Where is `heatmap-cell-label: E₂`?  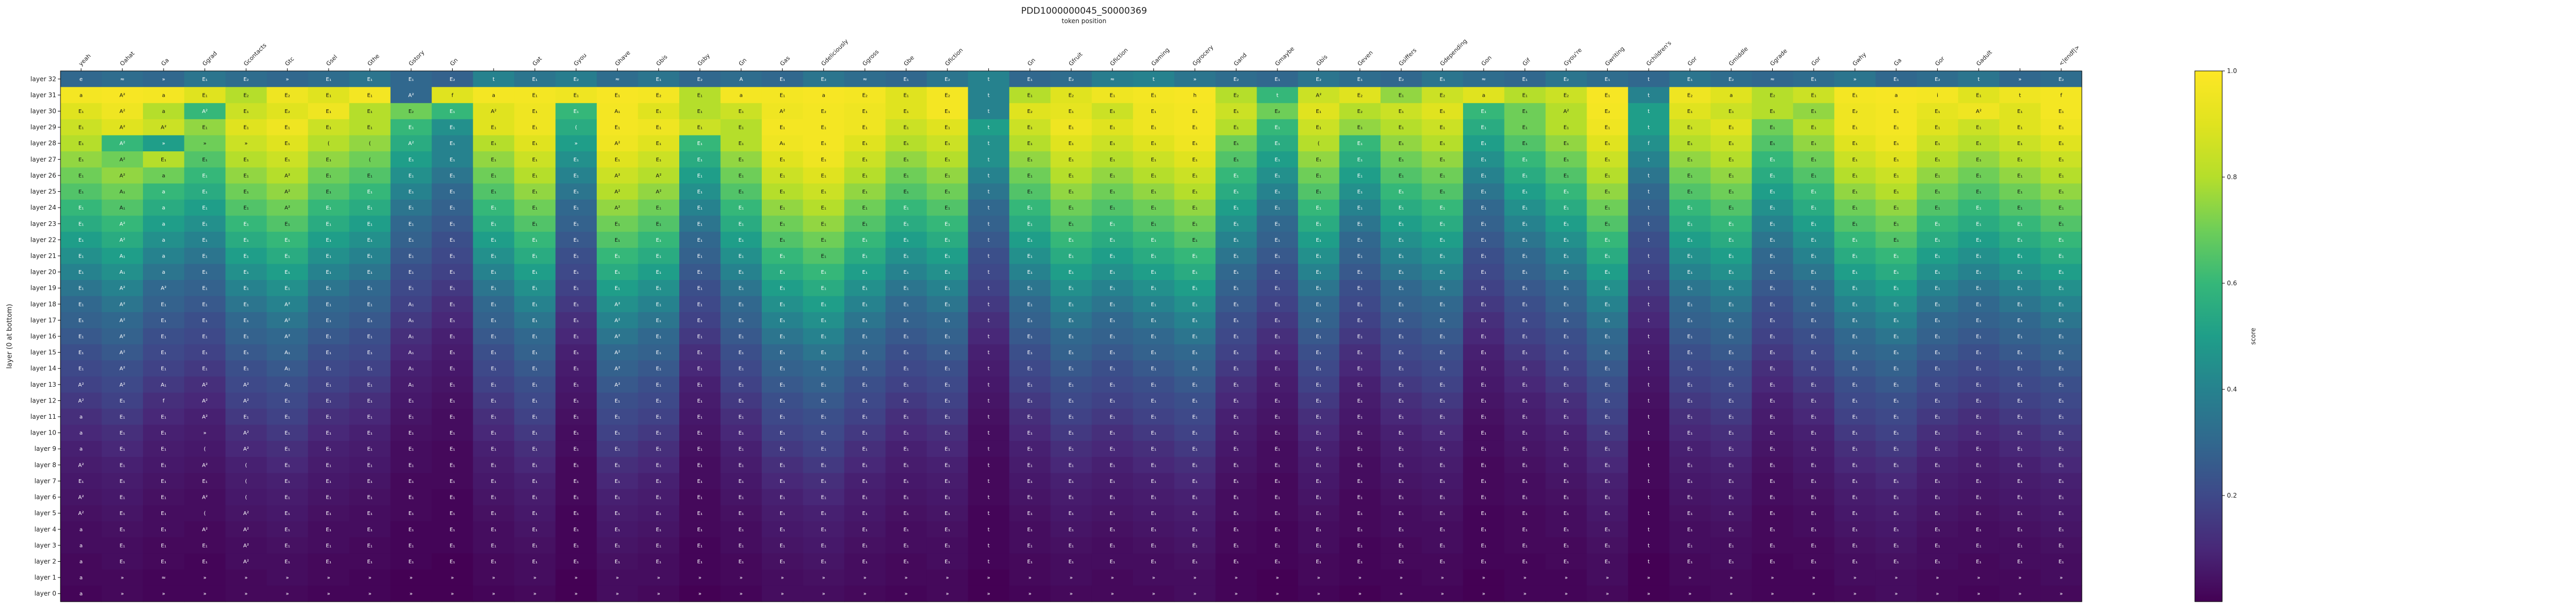
heatmap-cell-label: E₂ is located at coordinates (2061, 79).